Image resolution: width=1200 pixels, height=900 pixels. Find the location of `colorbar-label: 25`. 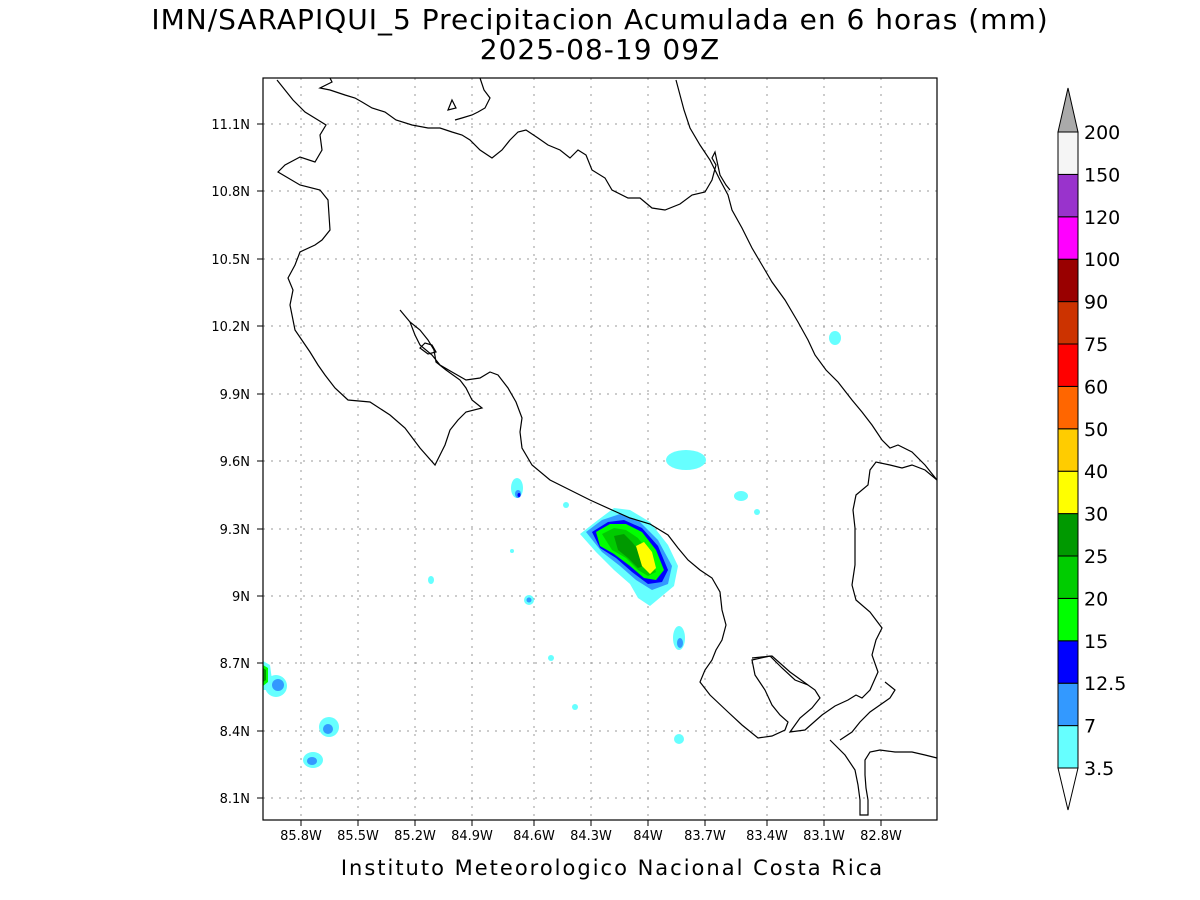

colorbar-label: 25 is located at coordinates (1096, 557).